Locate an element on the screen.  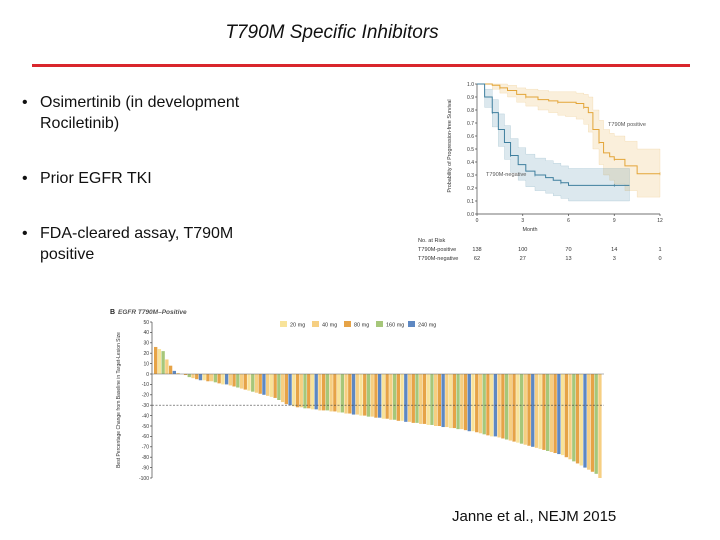
km-y-tick-label: 0.2 is located at coordinates (470, 189).